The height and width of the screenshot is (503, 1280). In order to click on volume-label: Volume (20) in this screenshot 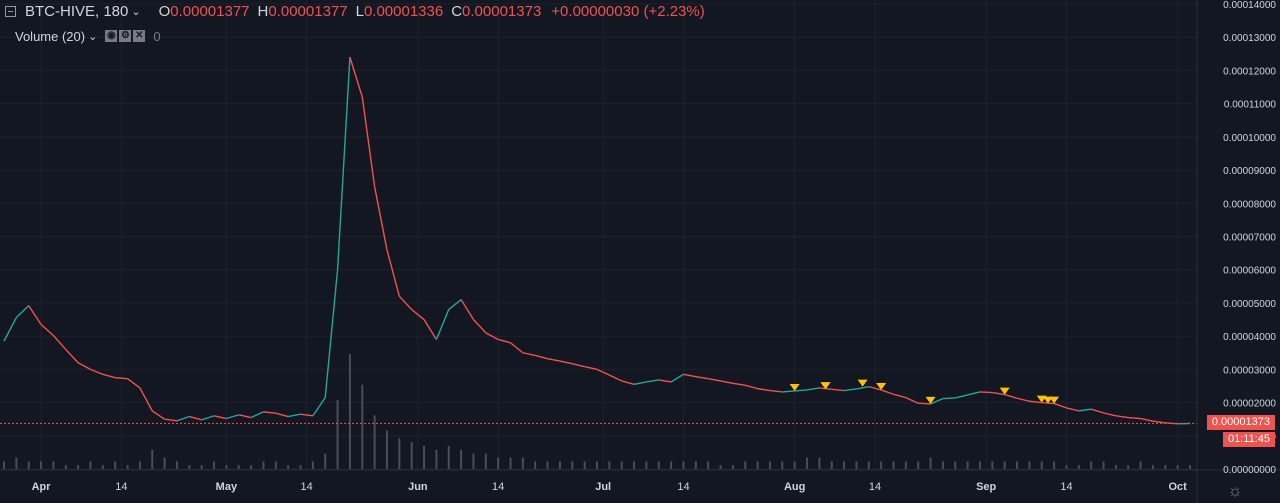, I will do `click(50, 36)`.